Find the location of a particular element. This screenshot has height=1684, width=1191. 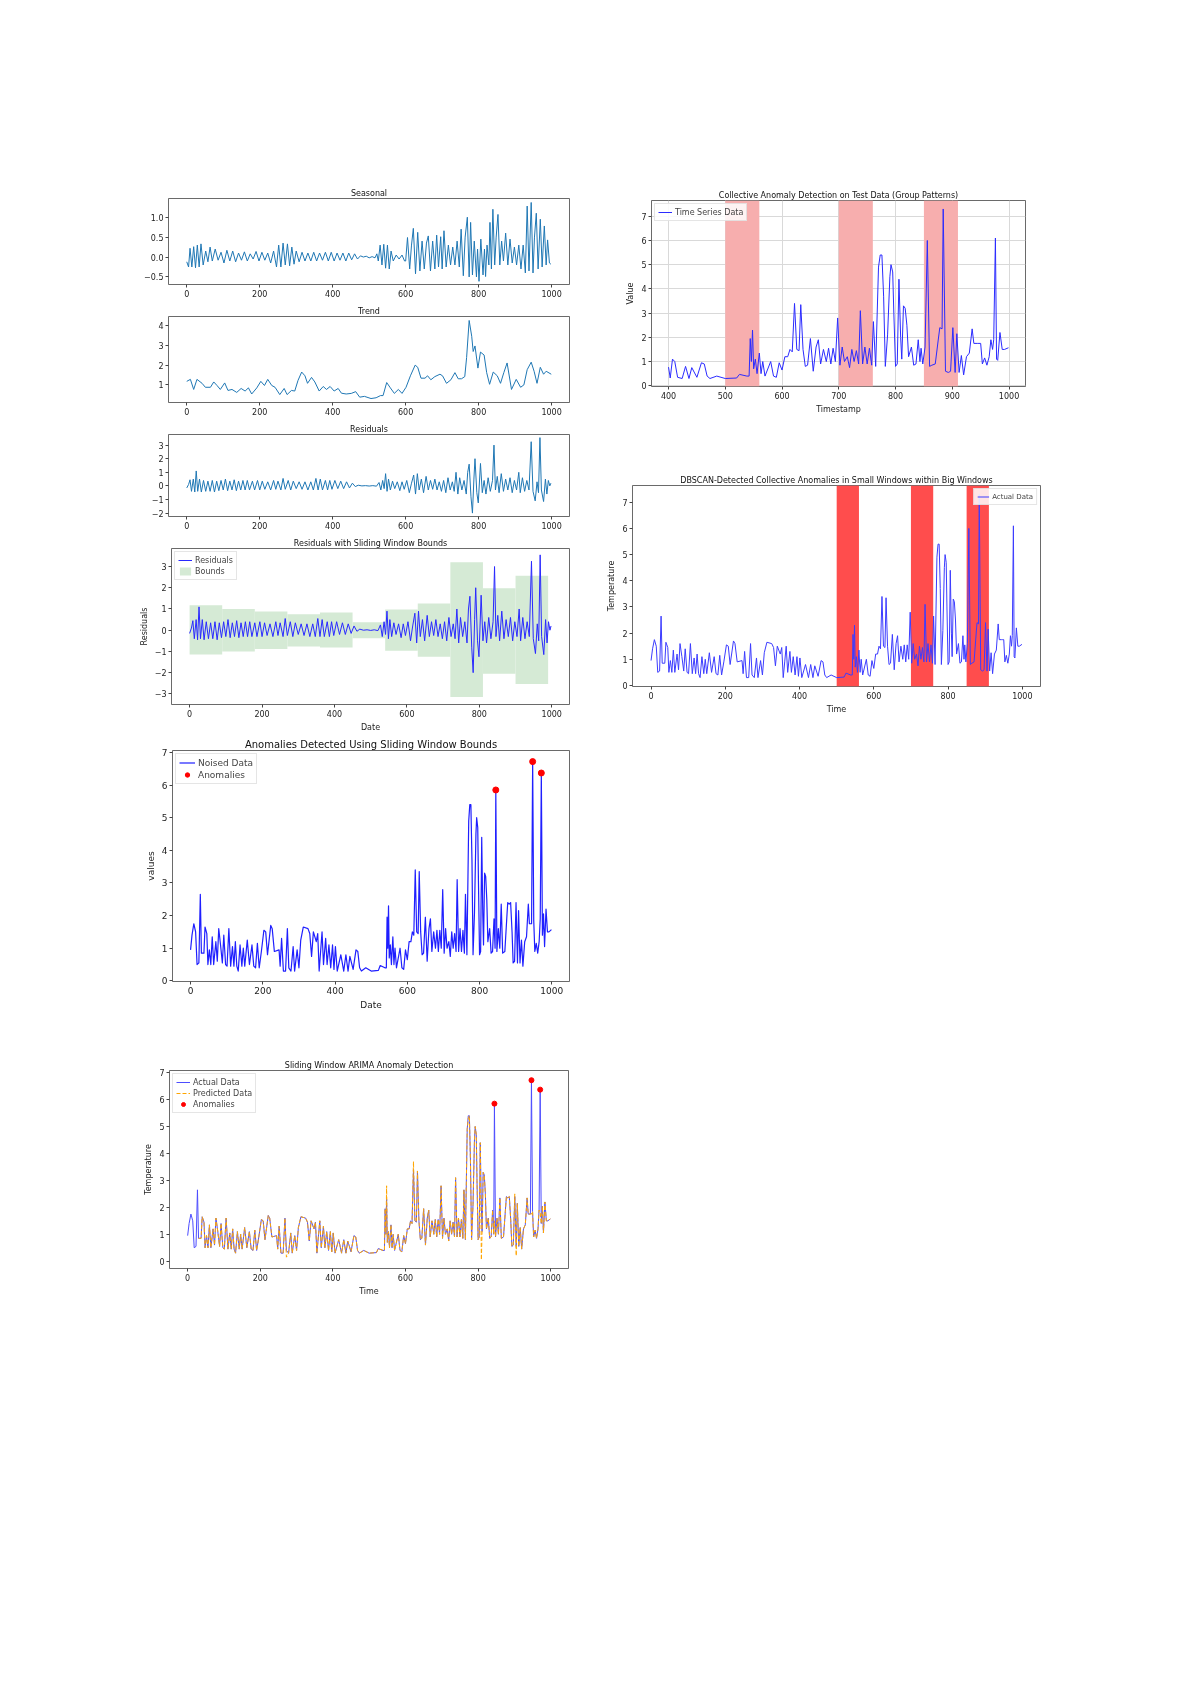

x-axis-title: Date is located at coordinates (371, 1004).